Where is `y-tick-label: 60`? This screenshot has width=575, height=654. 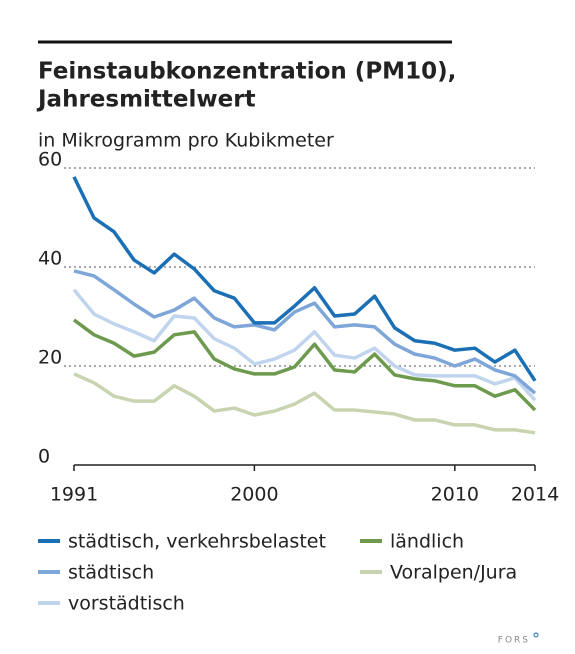
y-tick-label: 60 is located at coordinates (50, 160).